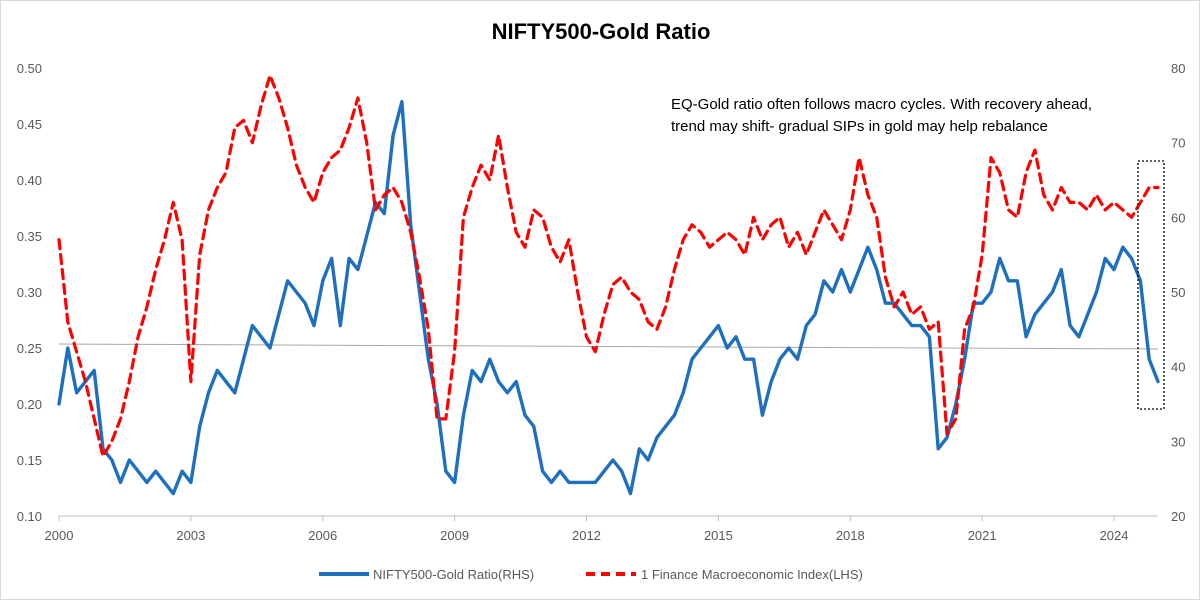 Image resolution: width=1200 pixels, height=601 pixels. Describe the element at coordinates (453, 574) in the screenshot. I see `legend-label-nifty-gold: NIFTY500-Gold Ratio(RHS)` at that location.